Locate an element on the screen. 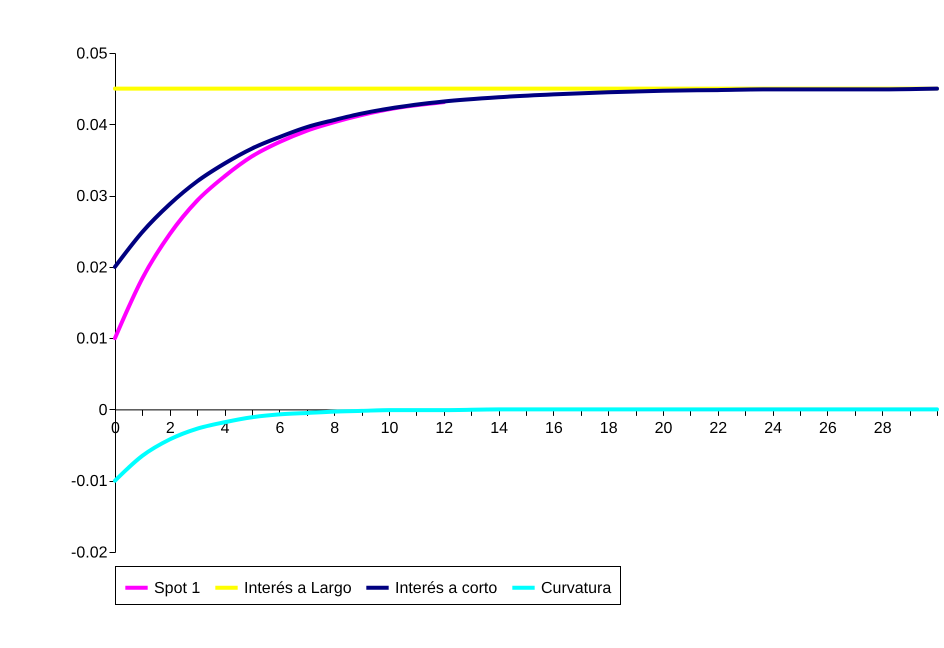 The height and width of the screenshot is (648, 944). x-tick-label: 26 is located at coordinates (828, 428).